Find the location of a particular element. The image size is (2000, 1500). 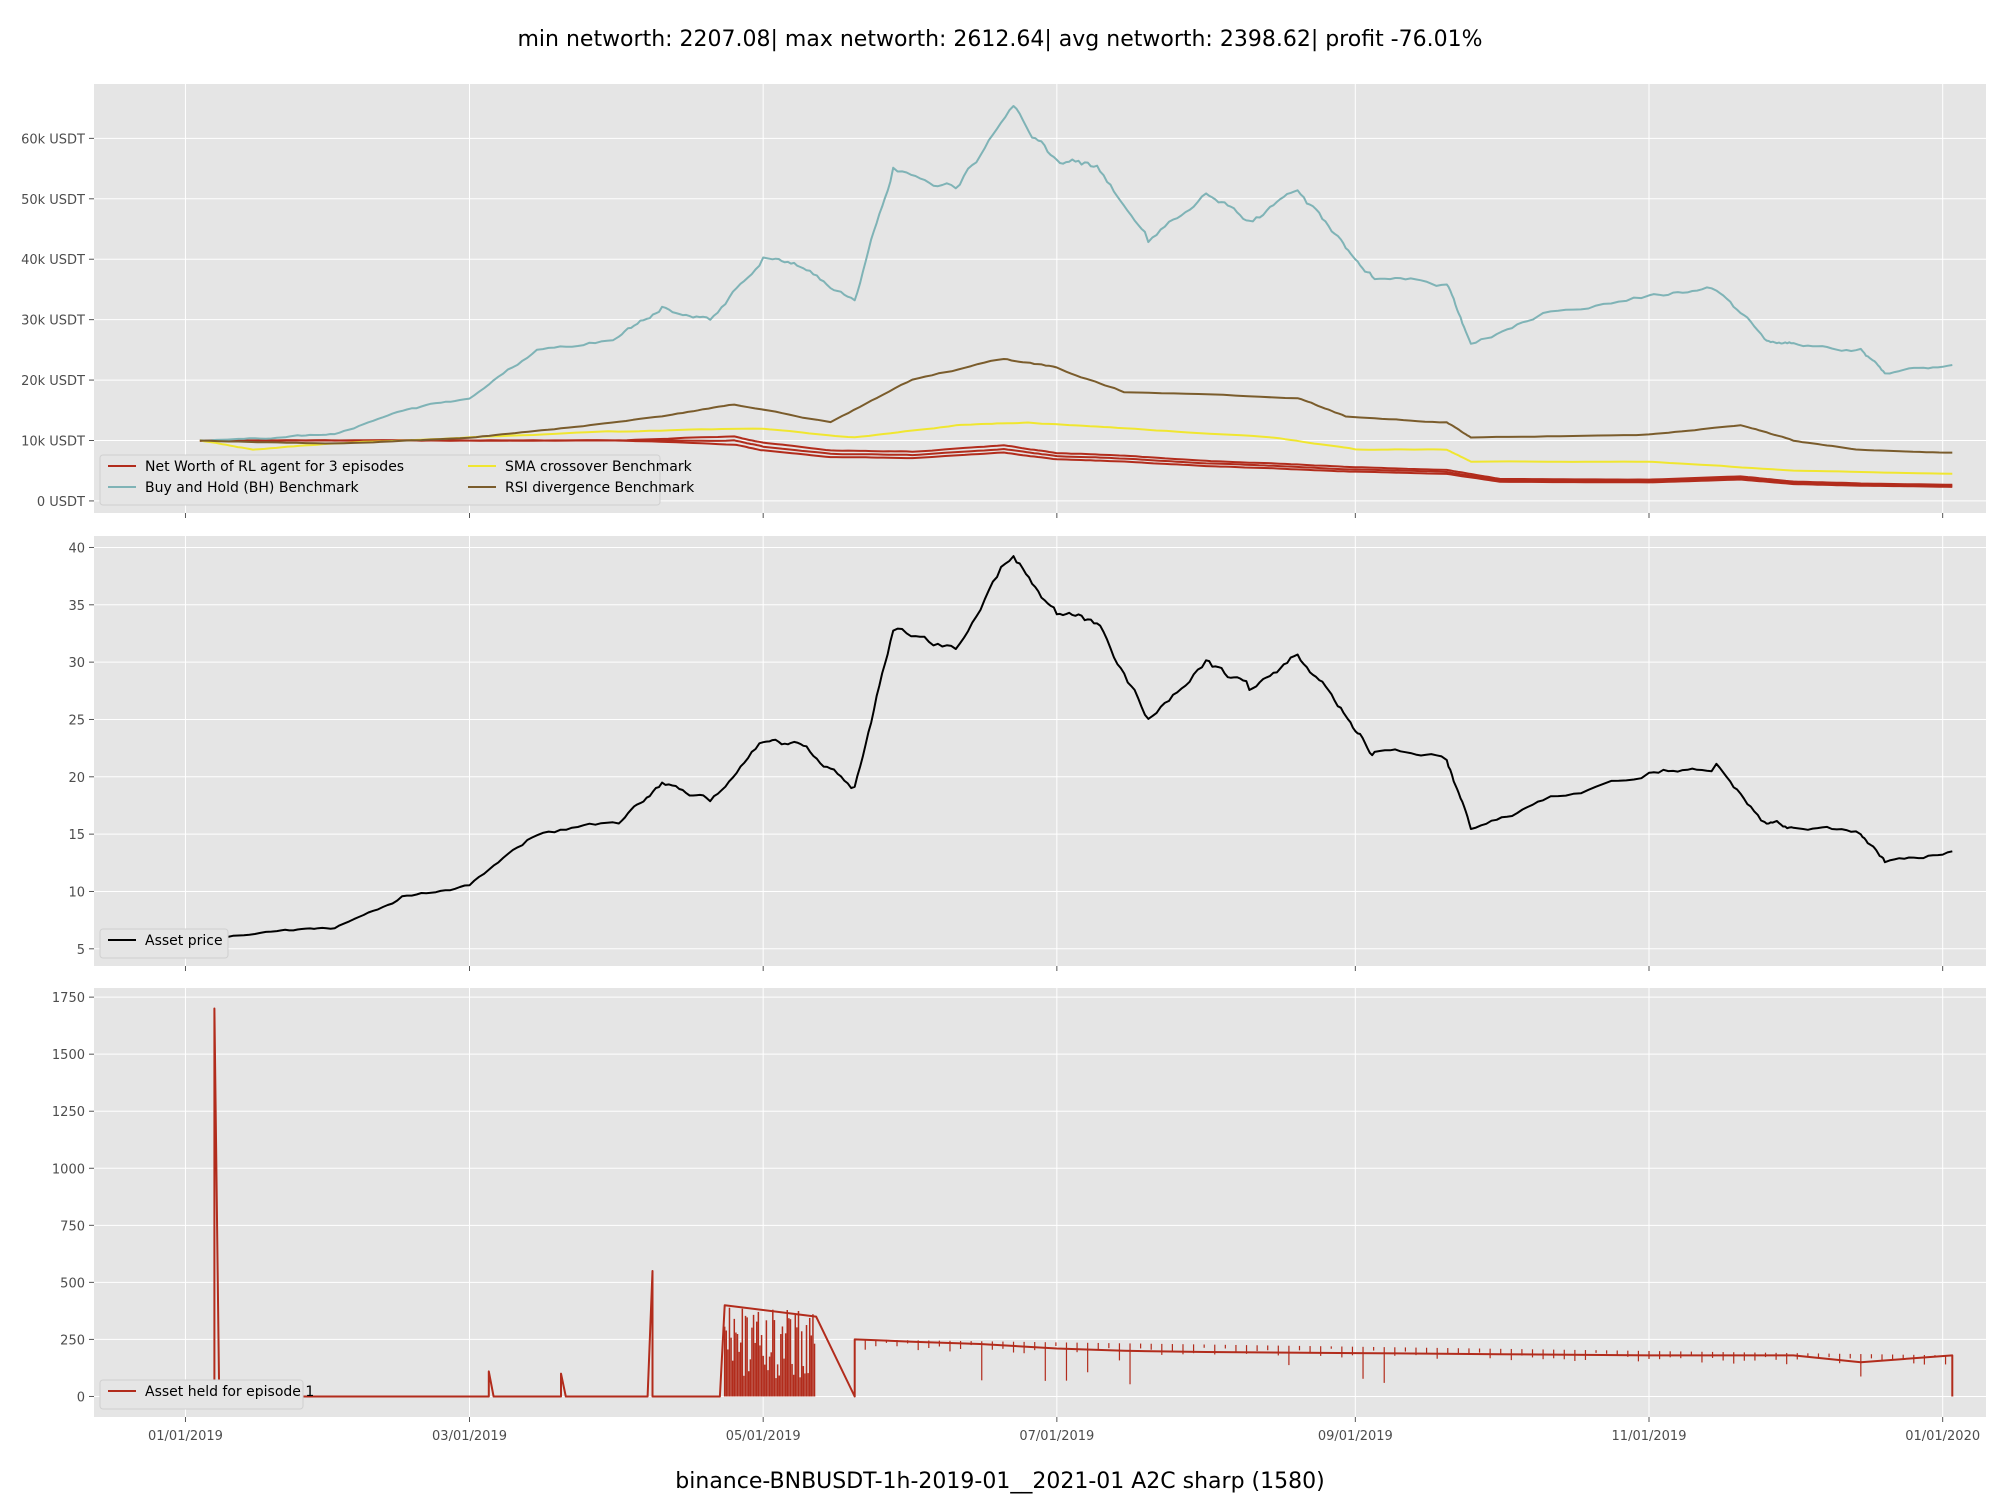

y-tick-label: 40k USDT is located at coordinates (53, 260).